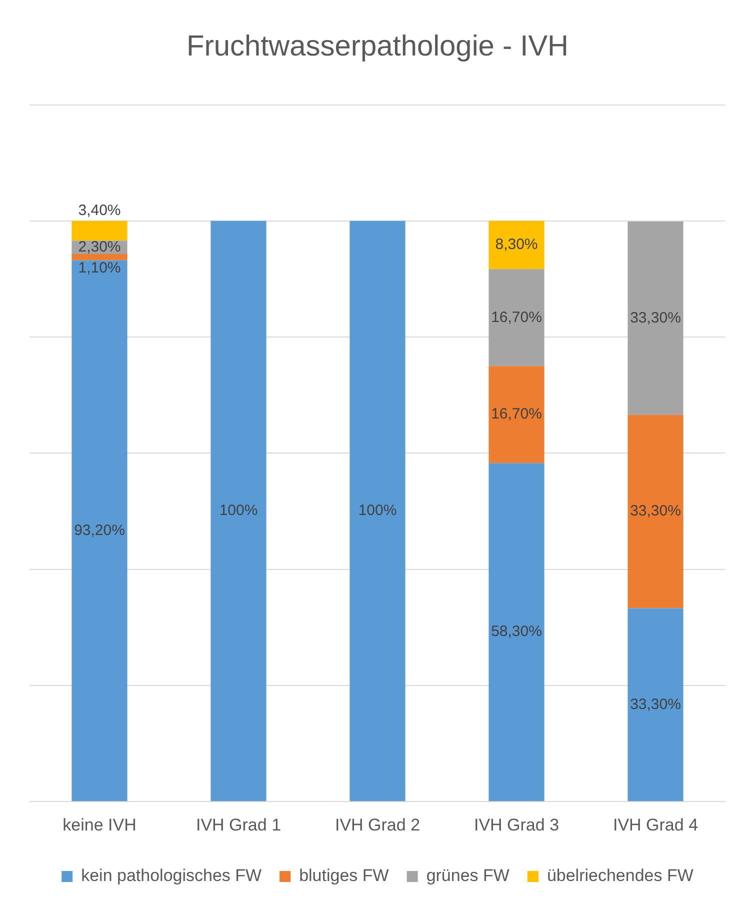 This screenshot has width=755, height=915. I want to click on x-tick-label: IVH Grad 2, so click(377, 824).